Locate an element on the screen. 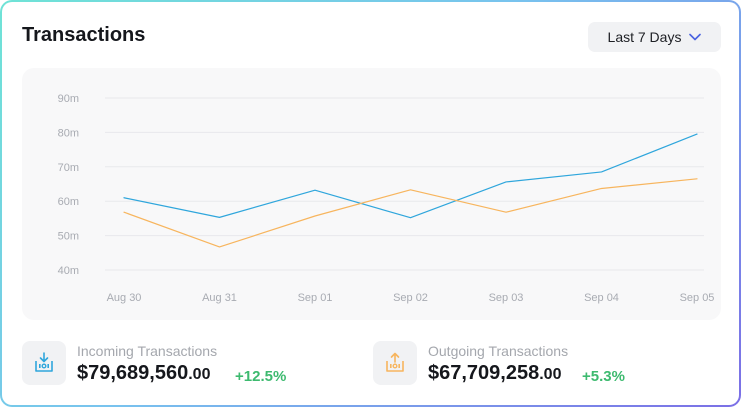 This screenshot has height=407, width=741. y-tick-label: 40m is located at coordinates (68, 271).